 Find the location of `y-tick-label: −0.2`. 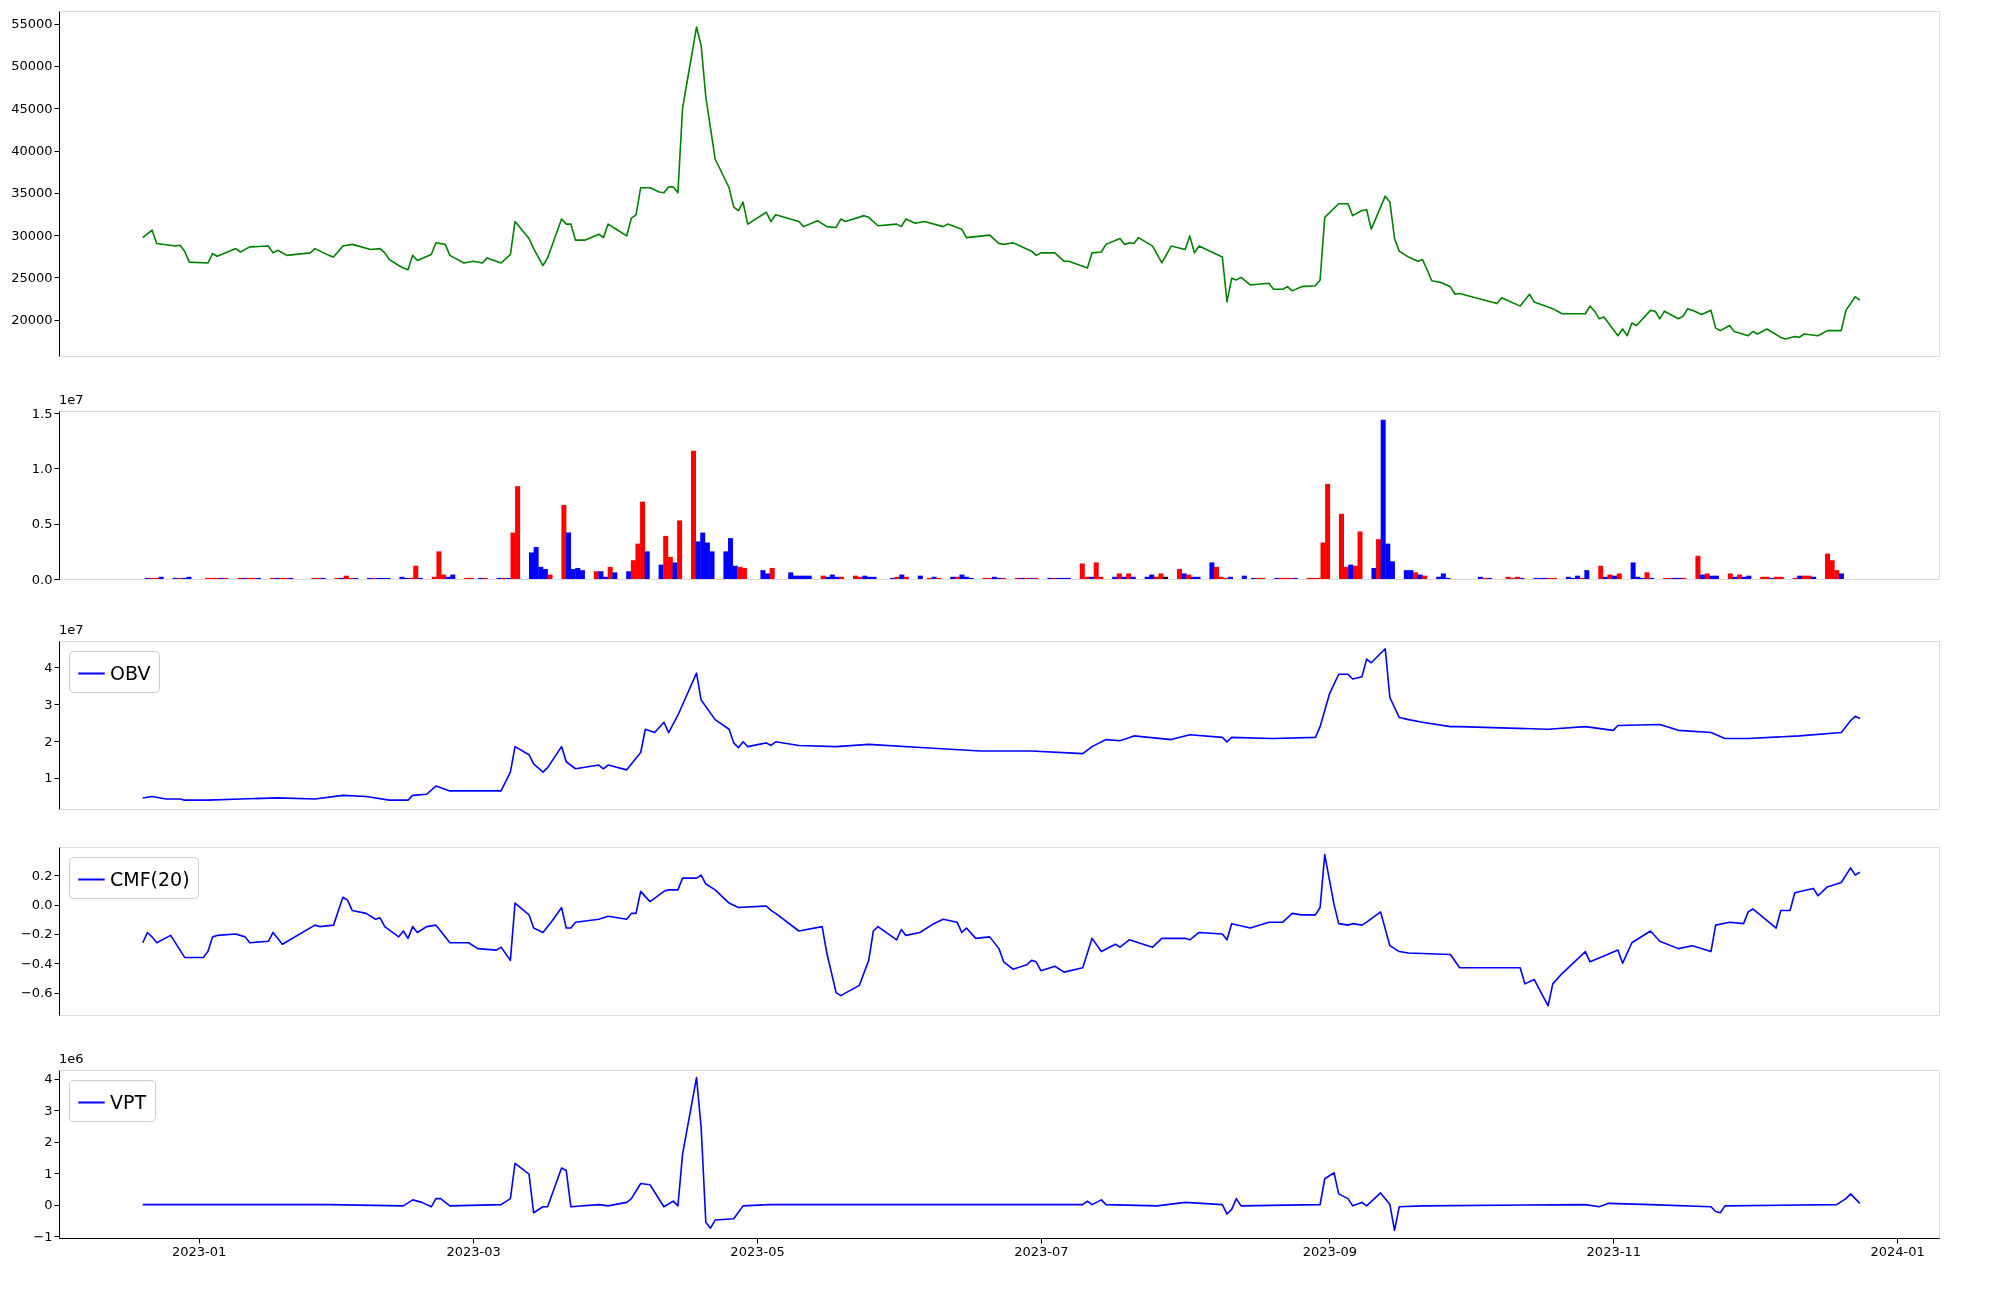

y-tick-label: −0.2 is located at coordinates (36, 934).